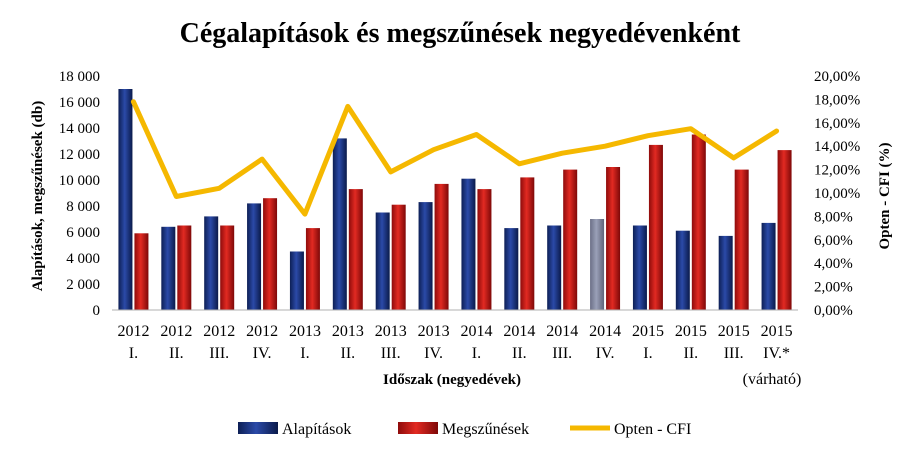 This screenshot has height=456, width=920. I want to click on y-tick-label: 6 000, so click(83, 233).